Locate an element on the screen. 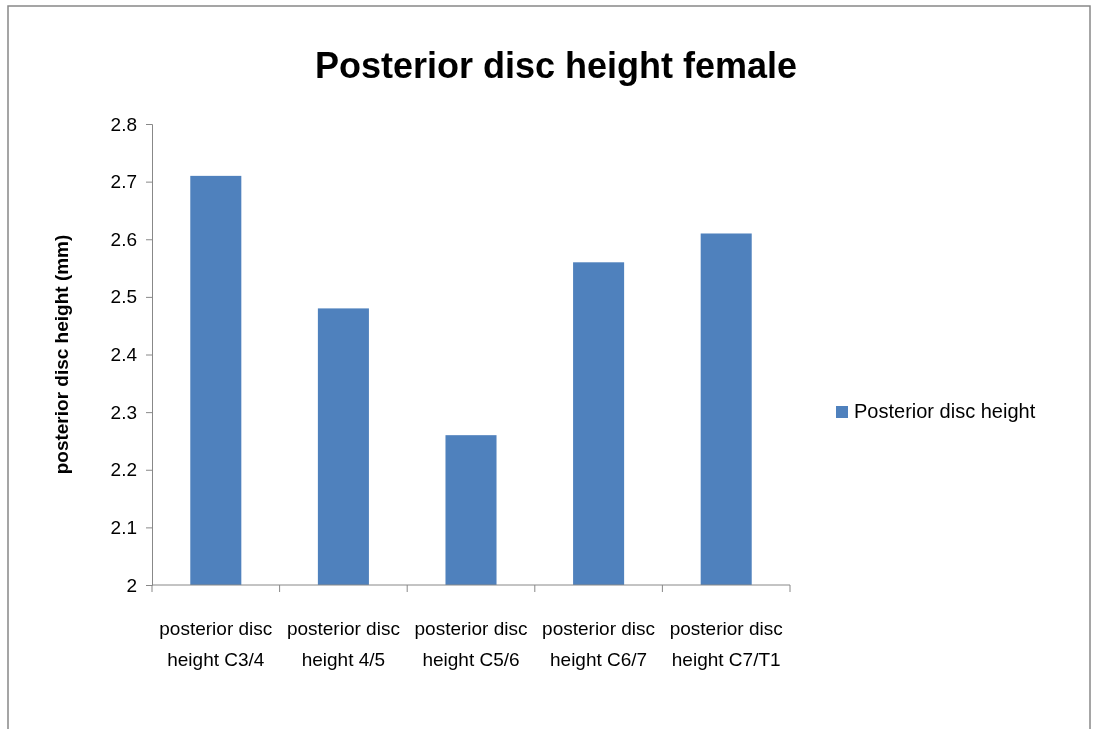 The width and height of the screenshot is (1094, 729). x-tick-label: posterior disc height C3/4 is located at coordinates (216, 644).